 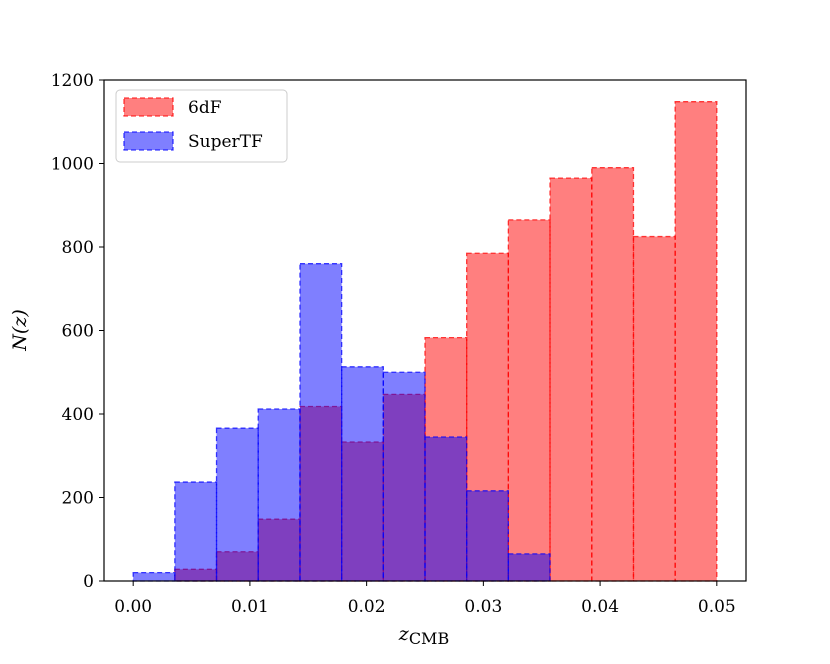 I want to click on x-tick-label: 0.03, so click(x=483, y=607).